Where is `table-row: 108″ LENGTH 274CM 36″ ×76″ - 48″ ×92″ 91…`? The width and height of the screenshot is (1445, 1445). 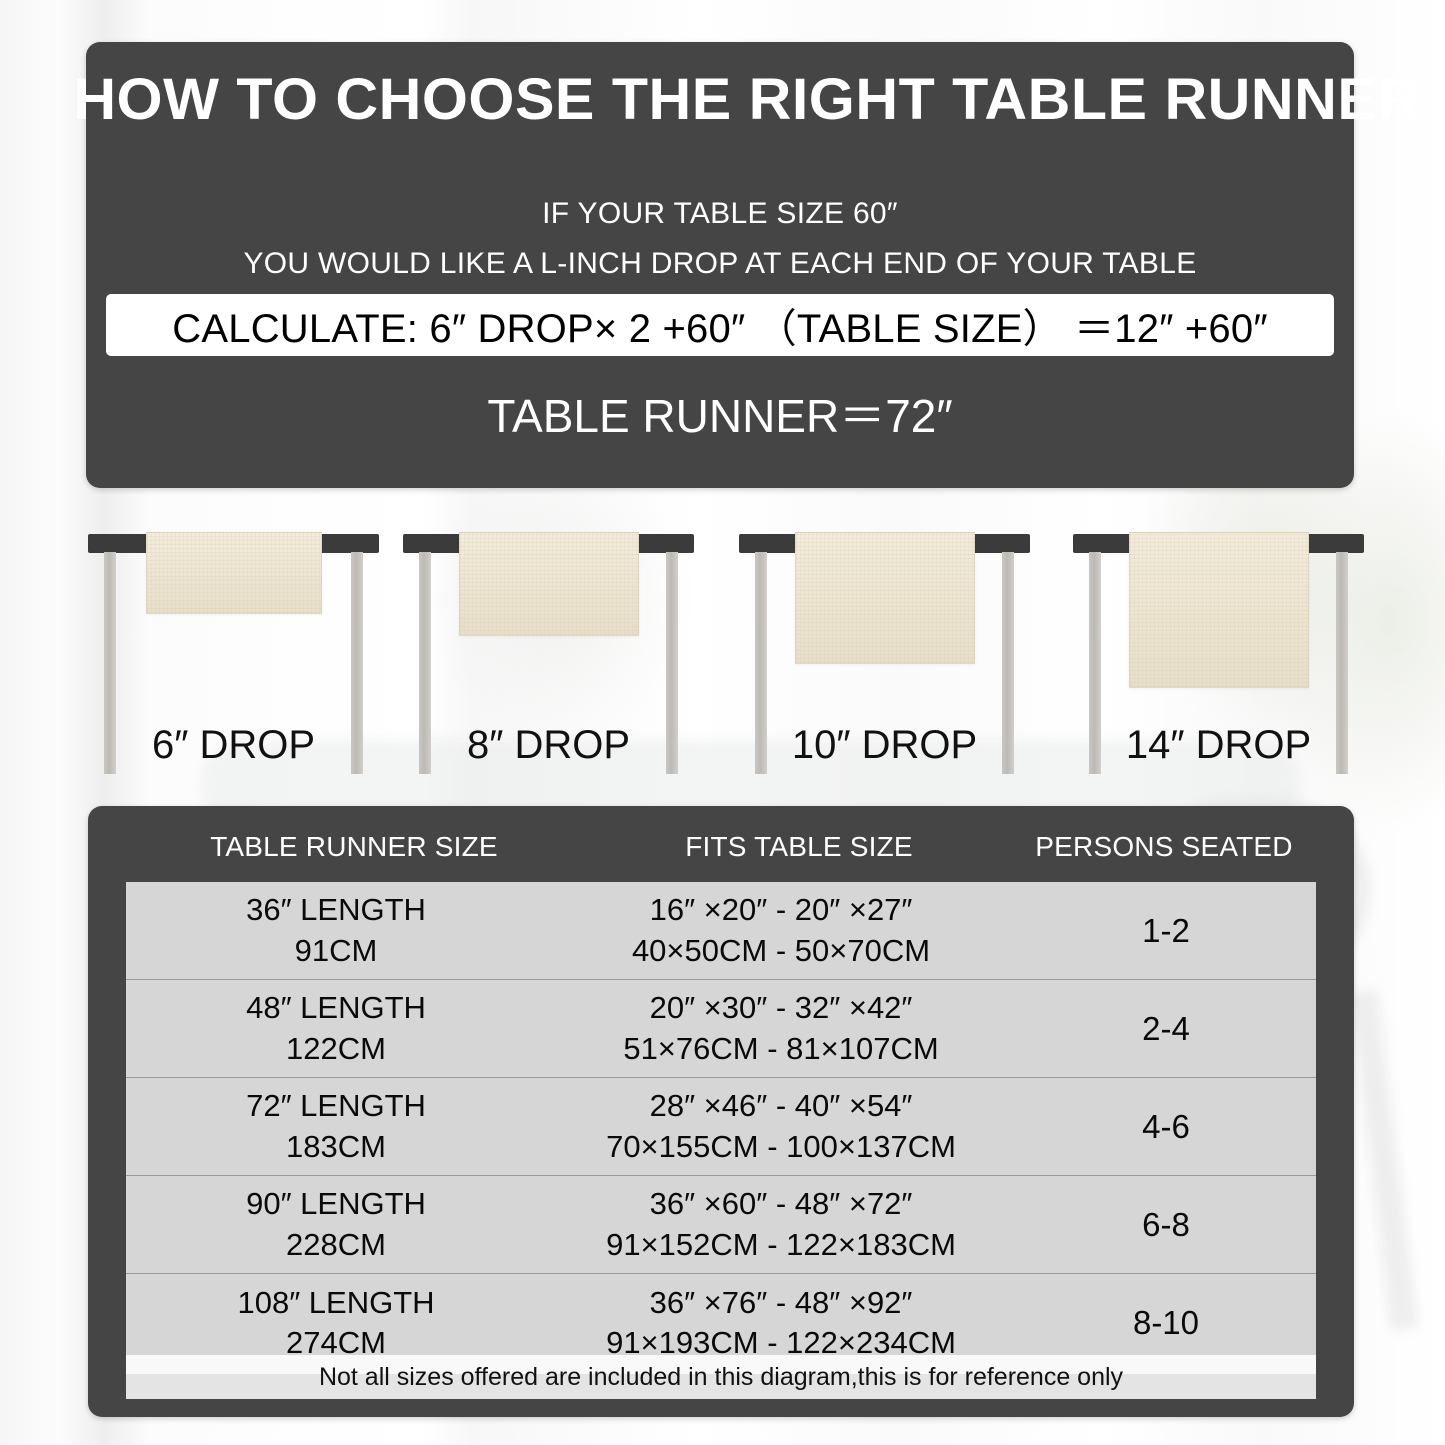 table-row: 108″ LENGTH 274CM 36″ ×76″ - 48″ ×92″ 91… is located at coordinates (721, 1323).